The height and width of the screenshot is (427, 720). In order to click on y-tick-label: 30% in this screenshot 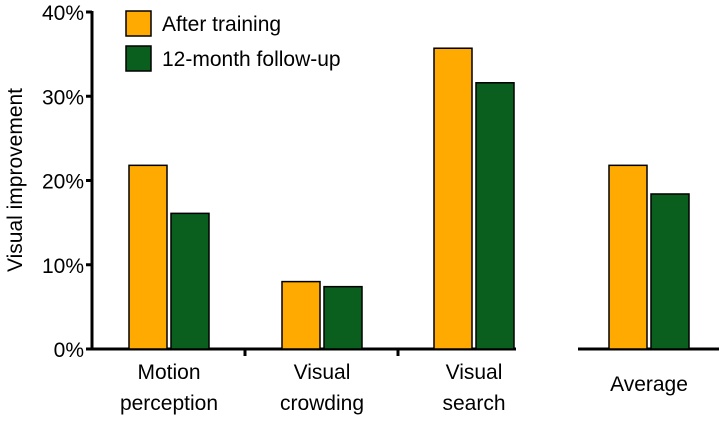, I will do `click(63, 97)`.